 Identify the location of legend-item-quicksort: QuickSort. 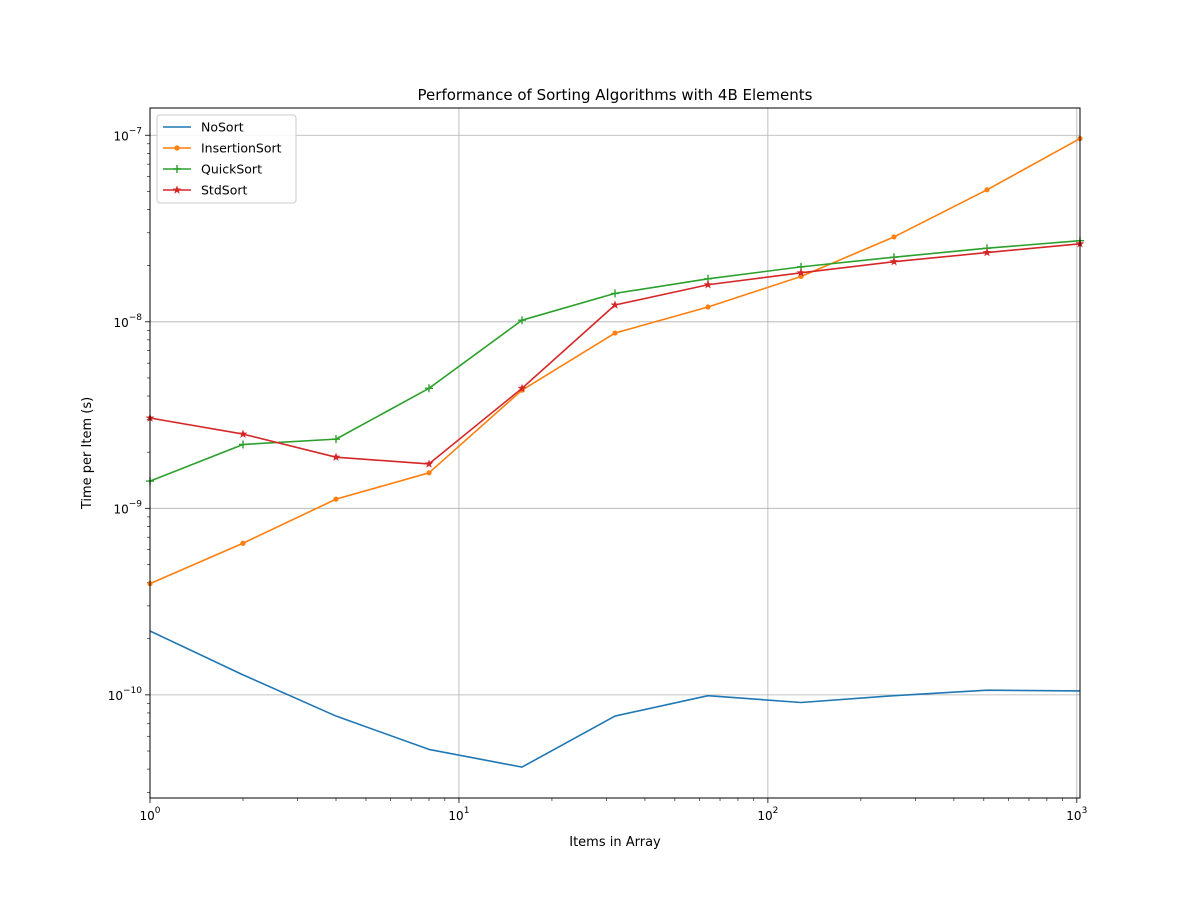
(212, 169).